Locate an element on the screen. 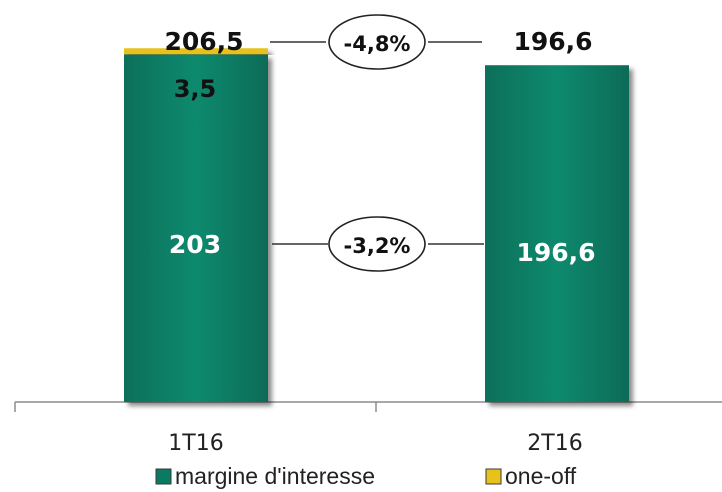  legend-label-margin: margine d'interesse is located at coordinates (275, 476).